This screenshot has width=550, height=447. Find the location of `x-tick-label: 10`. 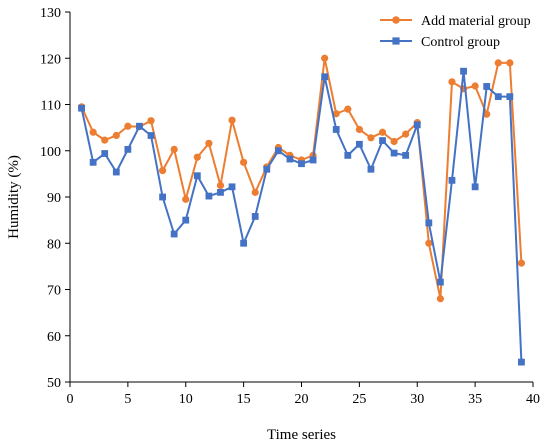

x-tick-label: 10 is located at coordinates (186, 399).